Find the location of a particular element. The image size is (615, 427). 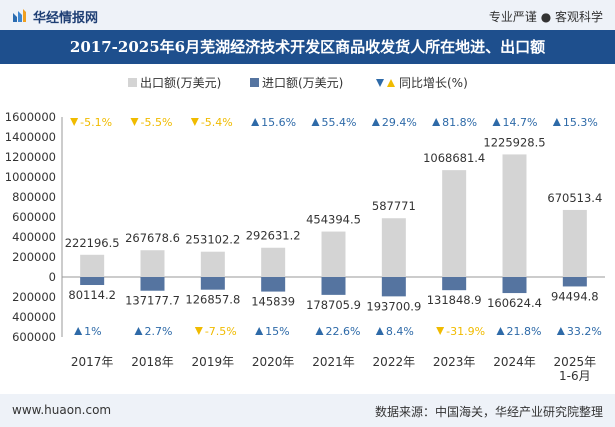

legend-up-triangle is located at coordinates (380, 83).